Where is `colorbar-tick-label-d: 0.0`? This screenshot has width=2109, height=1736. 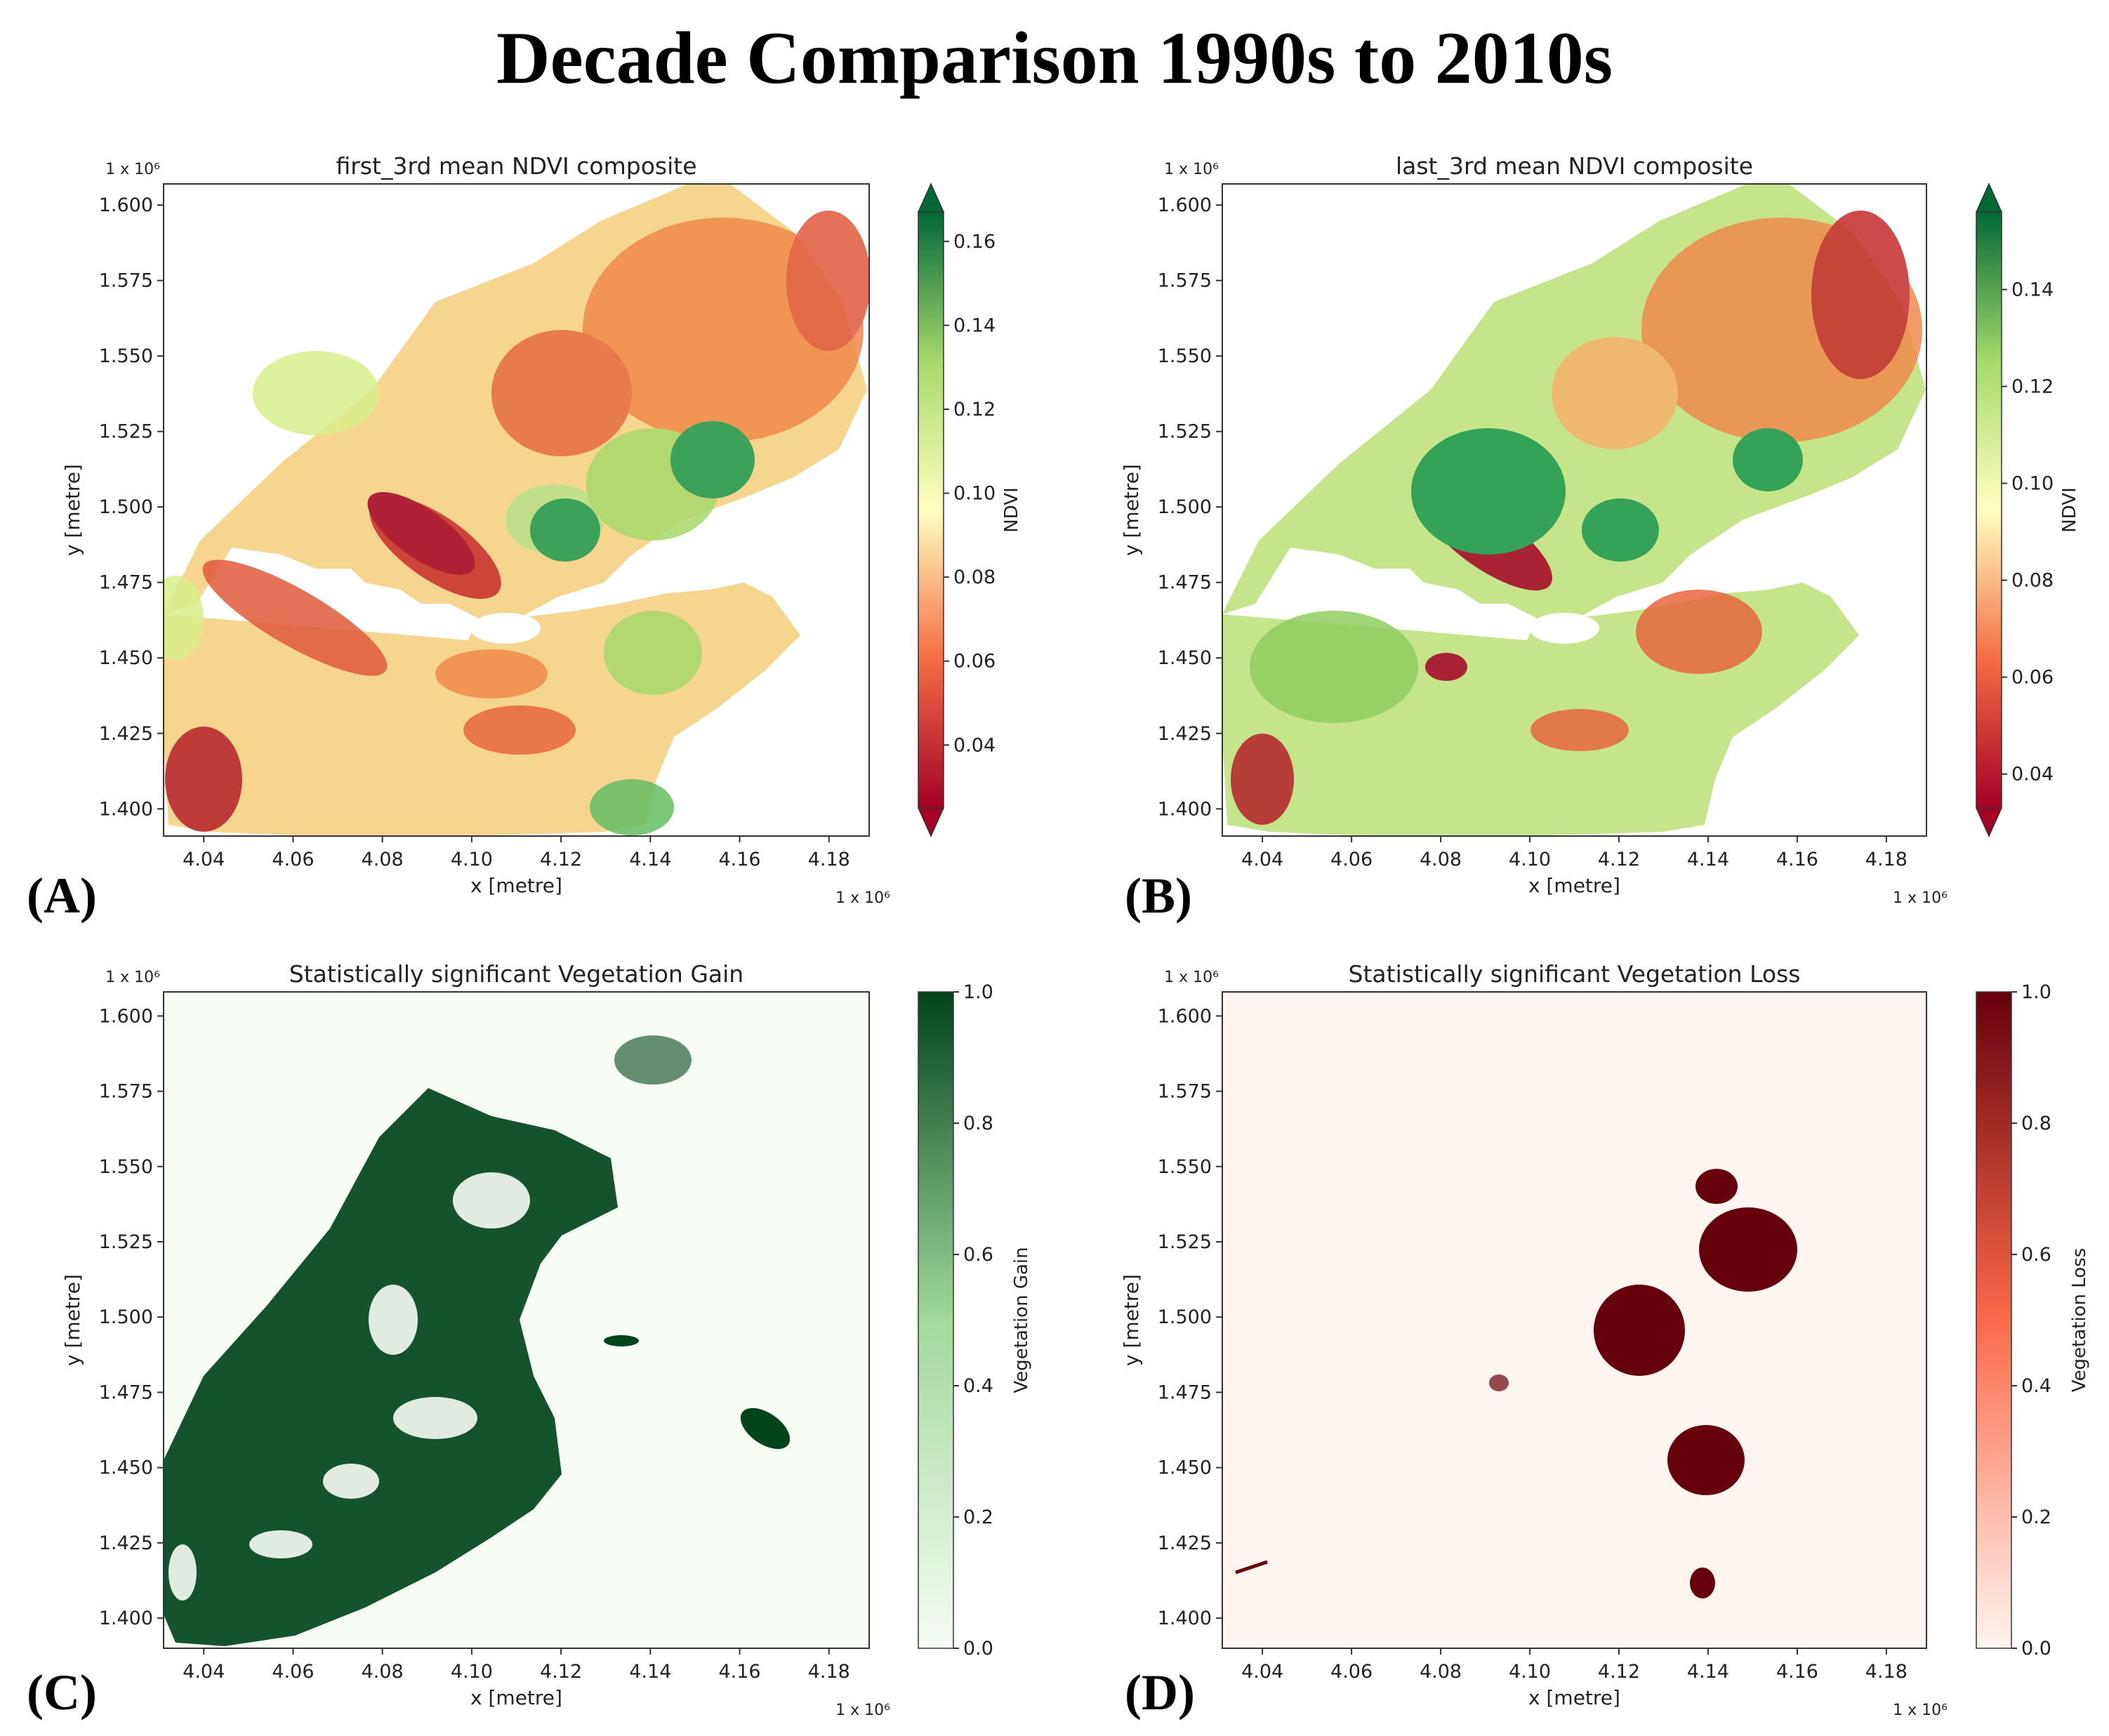 colorbar-tick-label-d: 0.0 is located at coordinates (2036, 1648).